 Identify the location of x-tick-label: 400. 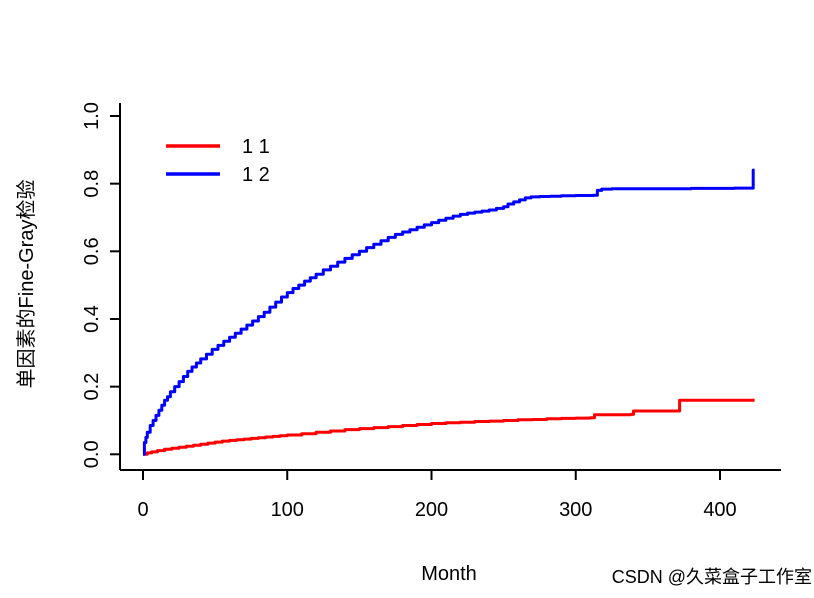
(719, 510).